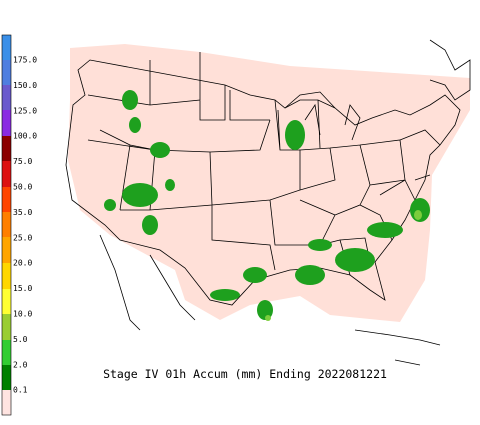 The image size is (480, 425). Describe the element at coordinates (22, 263) in the screenshot. I see `legend-label: 20.0` at that location.